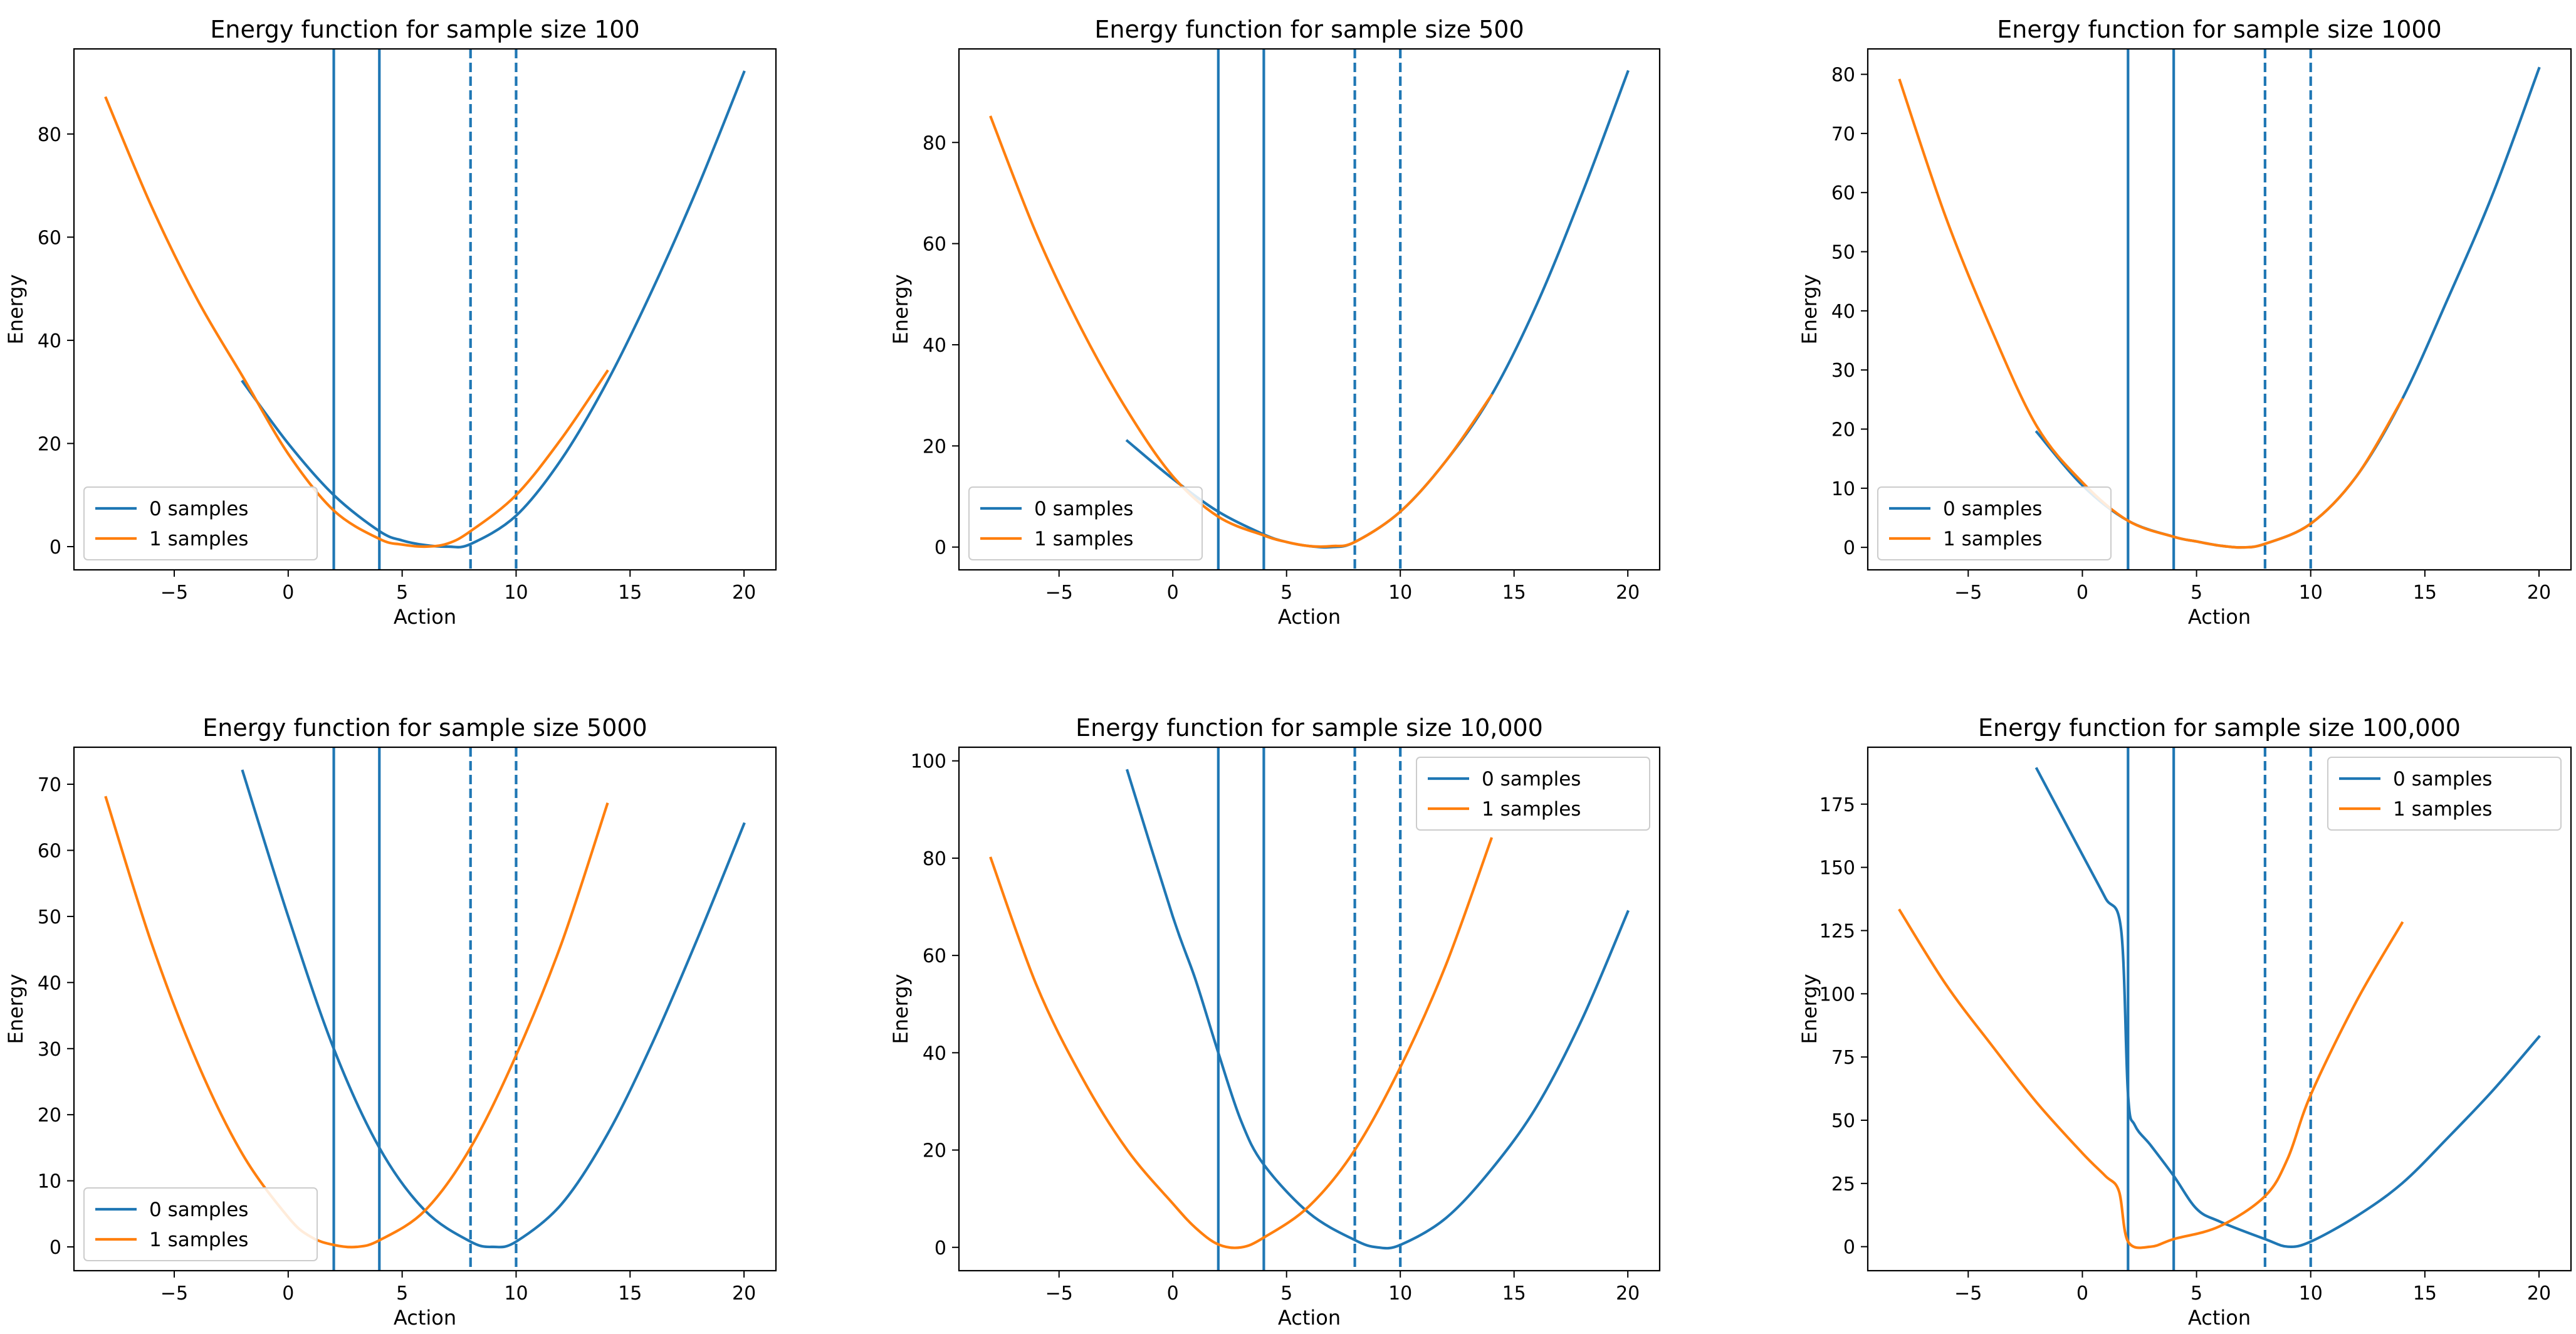  What do you see at coordinates (1843, 1058) in the screenshot?
I see `y-tick-label: 75` at bounding box center [1843, 1058].